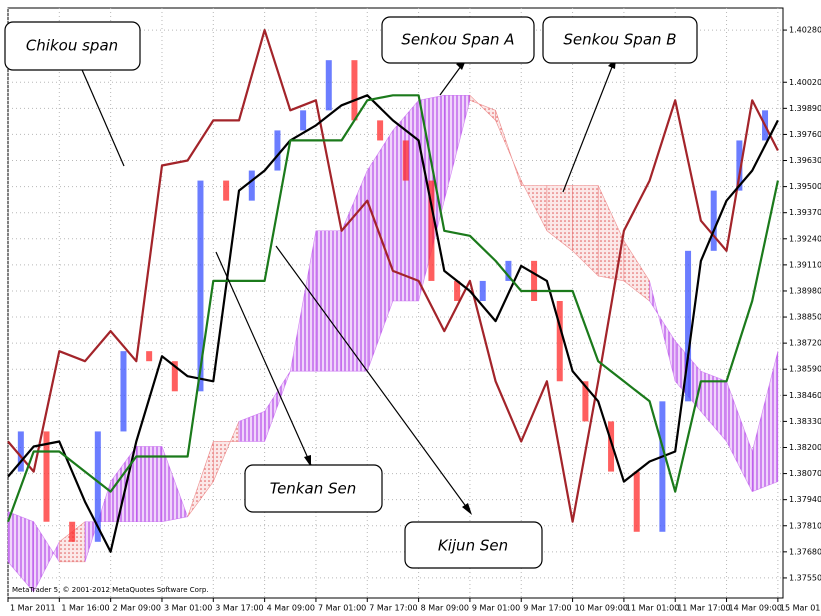  I want to click on x-tick-label: 4 Mar 09:00, so click(291, 608).